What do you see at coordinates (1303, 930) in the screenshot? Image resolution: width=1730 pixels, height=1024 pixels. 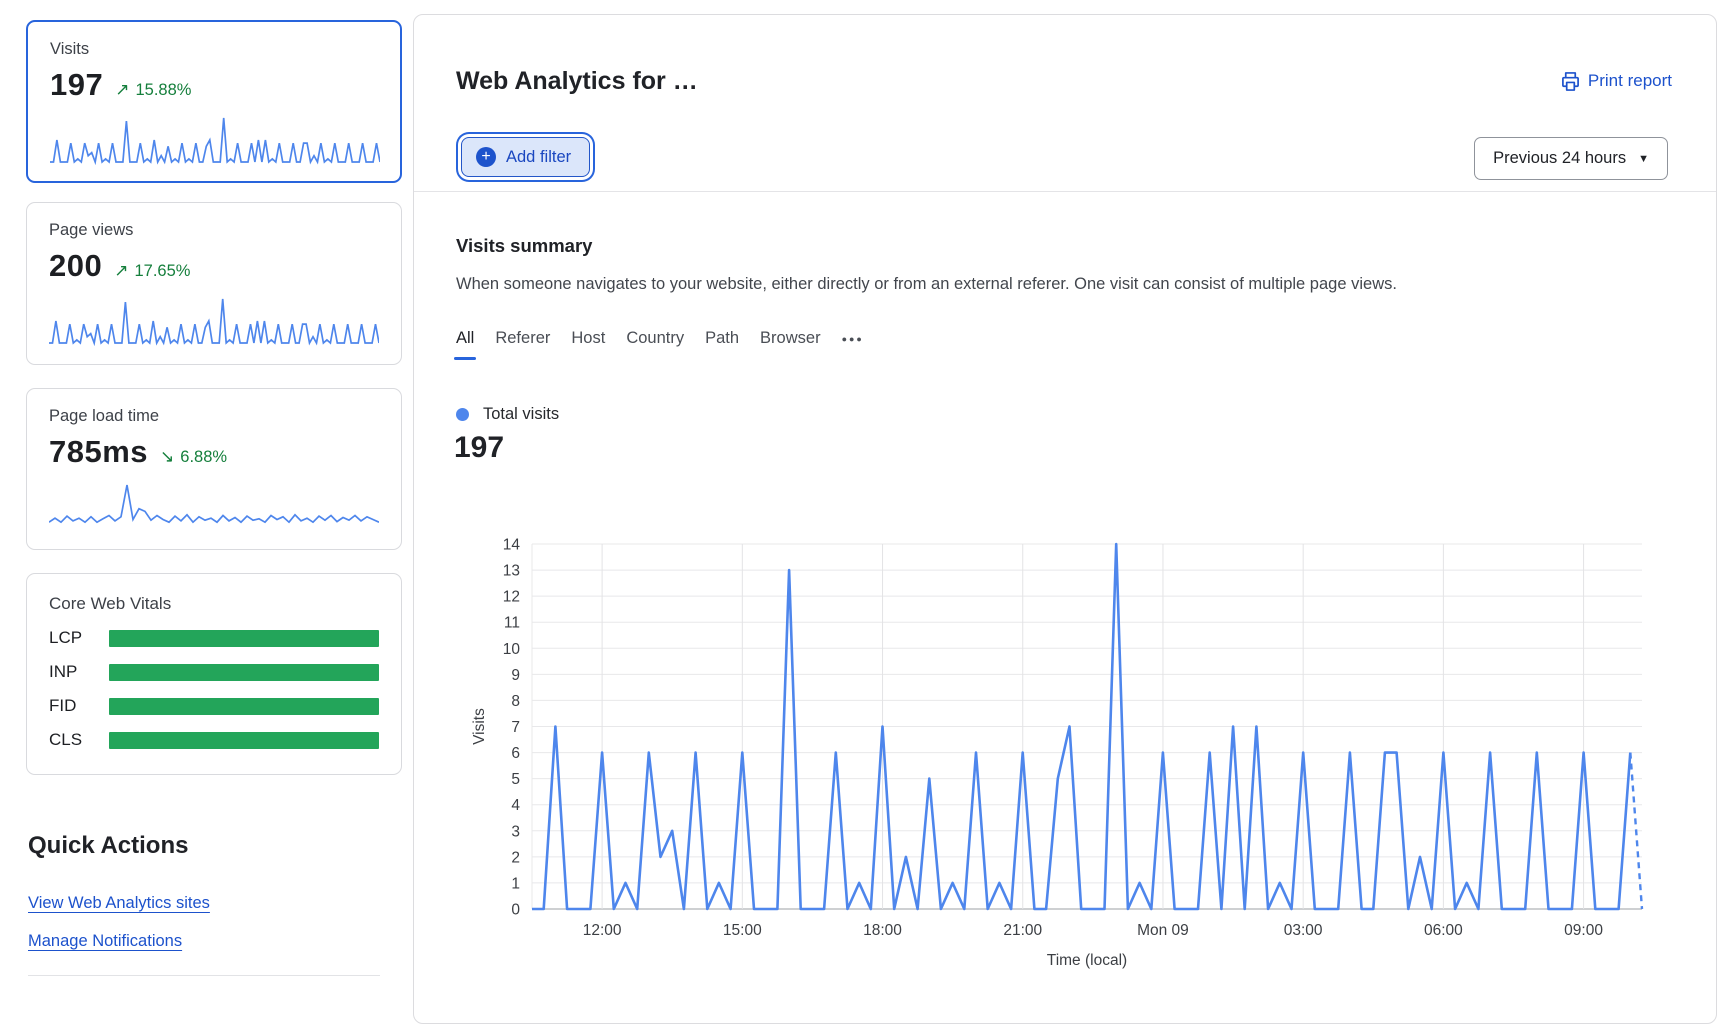 I see `svg-text: 03:00` at bounding box center [1303, 930].